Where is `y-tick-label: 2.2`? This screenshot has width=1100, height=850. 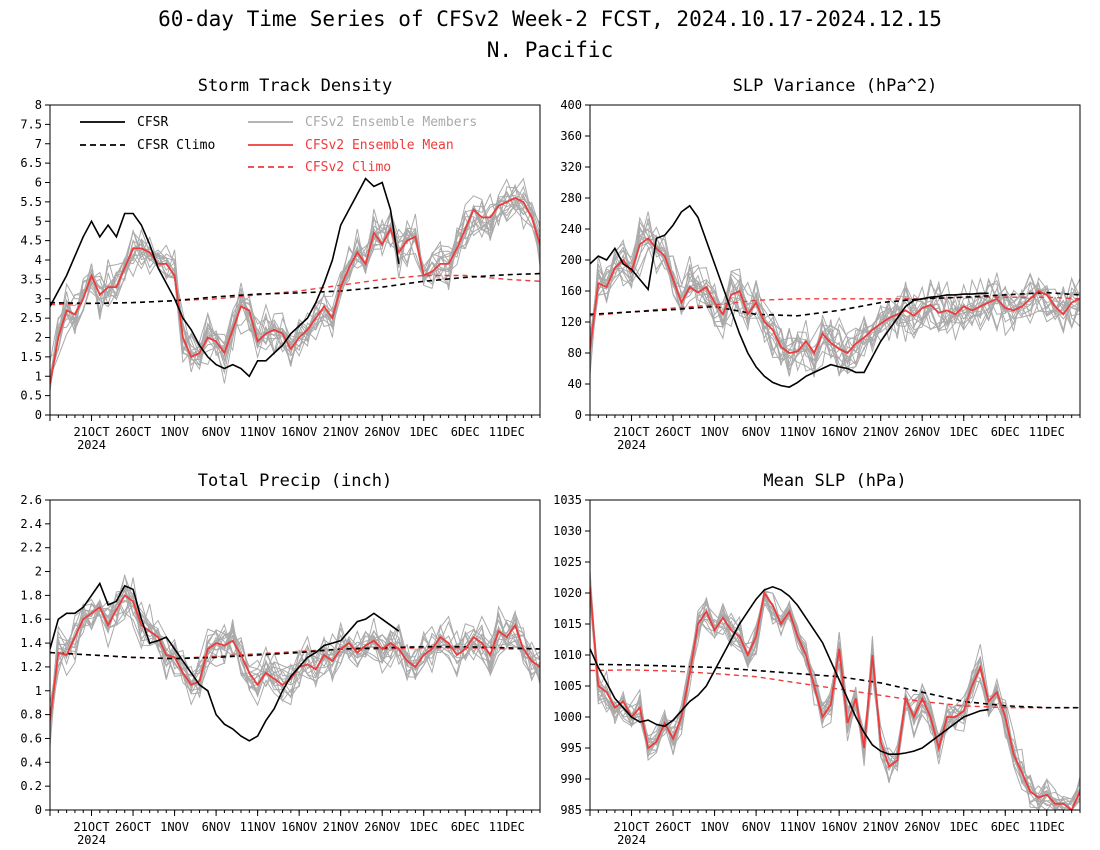
y-tick-label: 2.2 is located at coordinates (31, 548).